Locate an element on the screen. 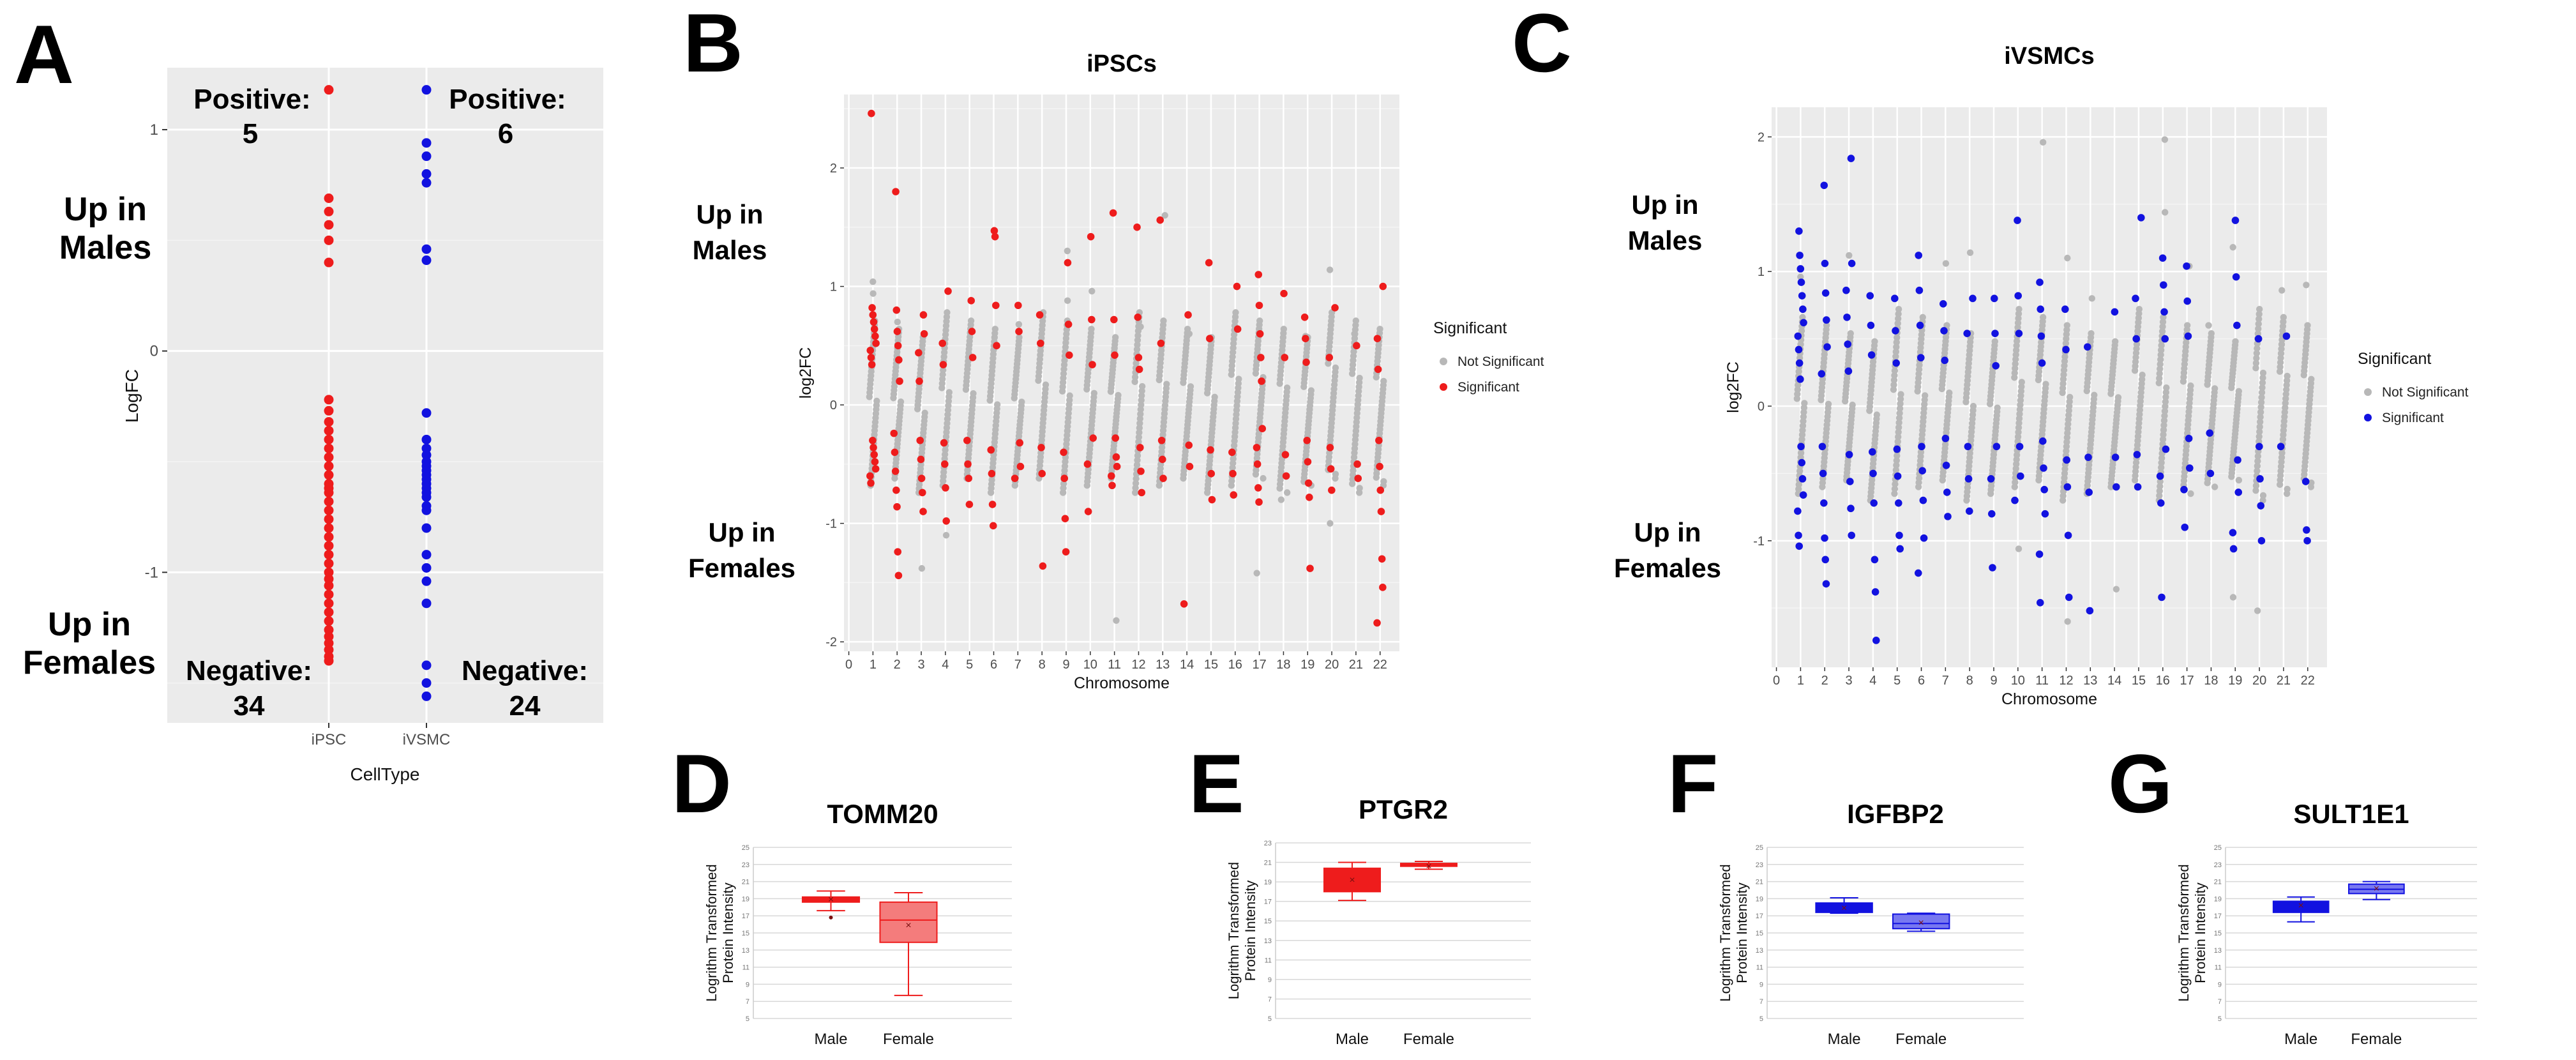 Image resolution: width=2576 pixels, height=1060 pixels. panel-e-xtick-label: Female is located at coordinates (1428, 1039).